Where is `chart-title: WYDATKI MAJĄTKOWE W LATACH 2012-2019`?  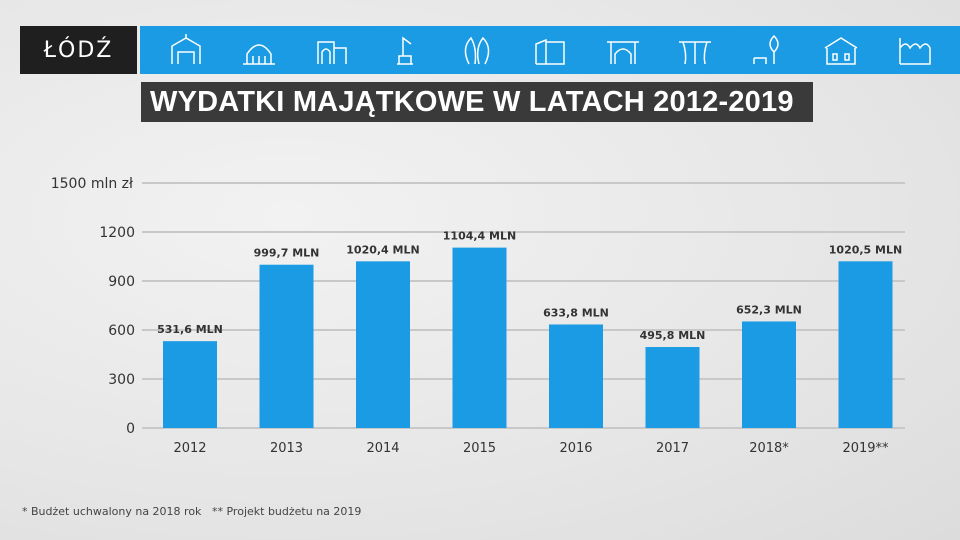 chart-title: WYDATKI MAJĄTKOWE W LATACH 2012-2019 is located at coordinates (477, 102).